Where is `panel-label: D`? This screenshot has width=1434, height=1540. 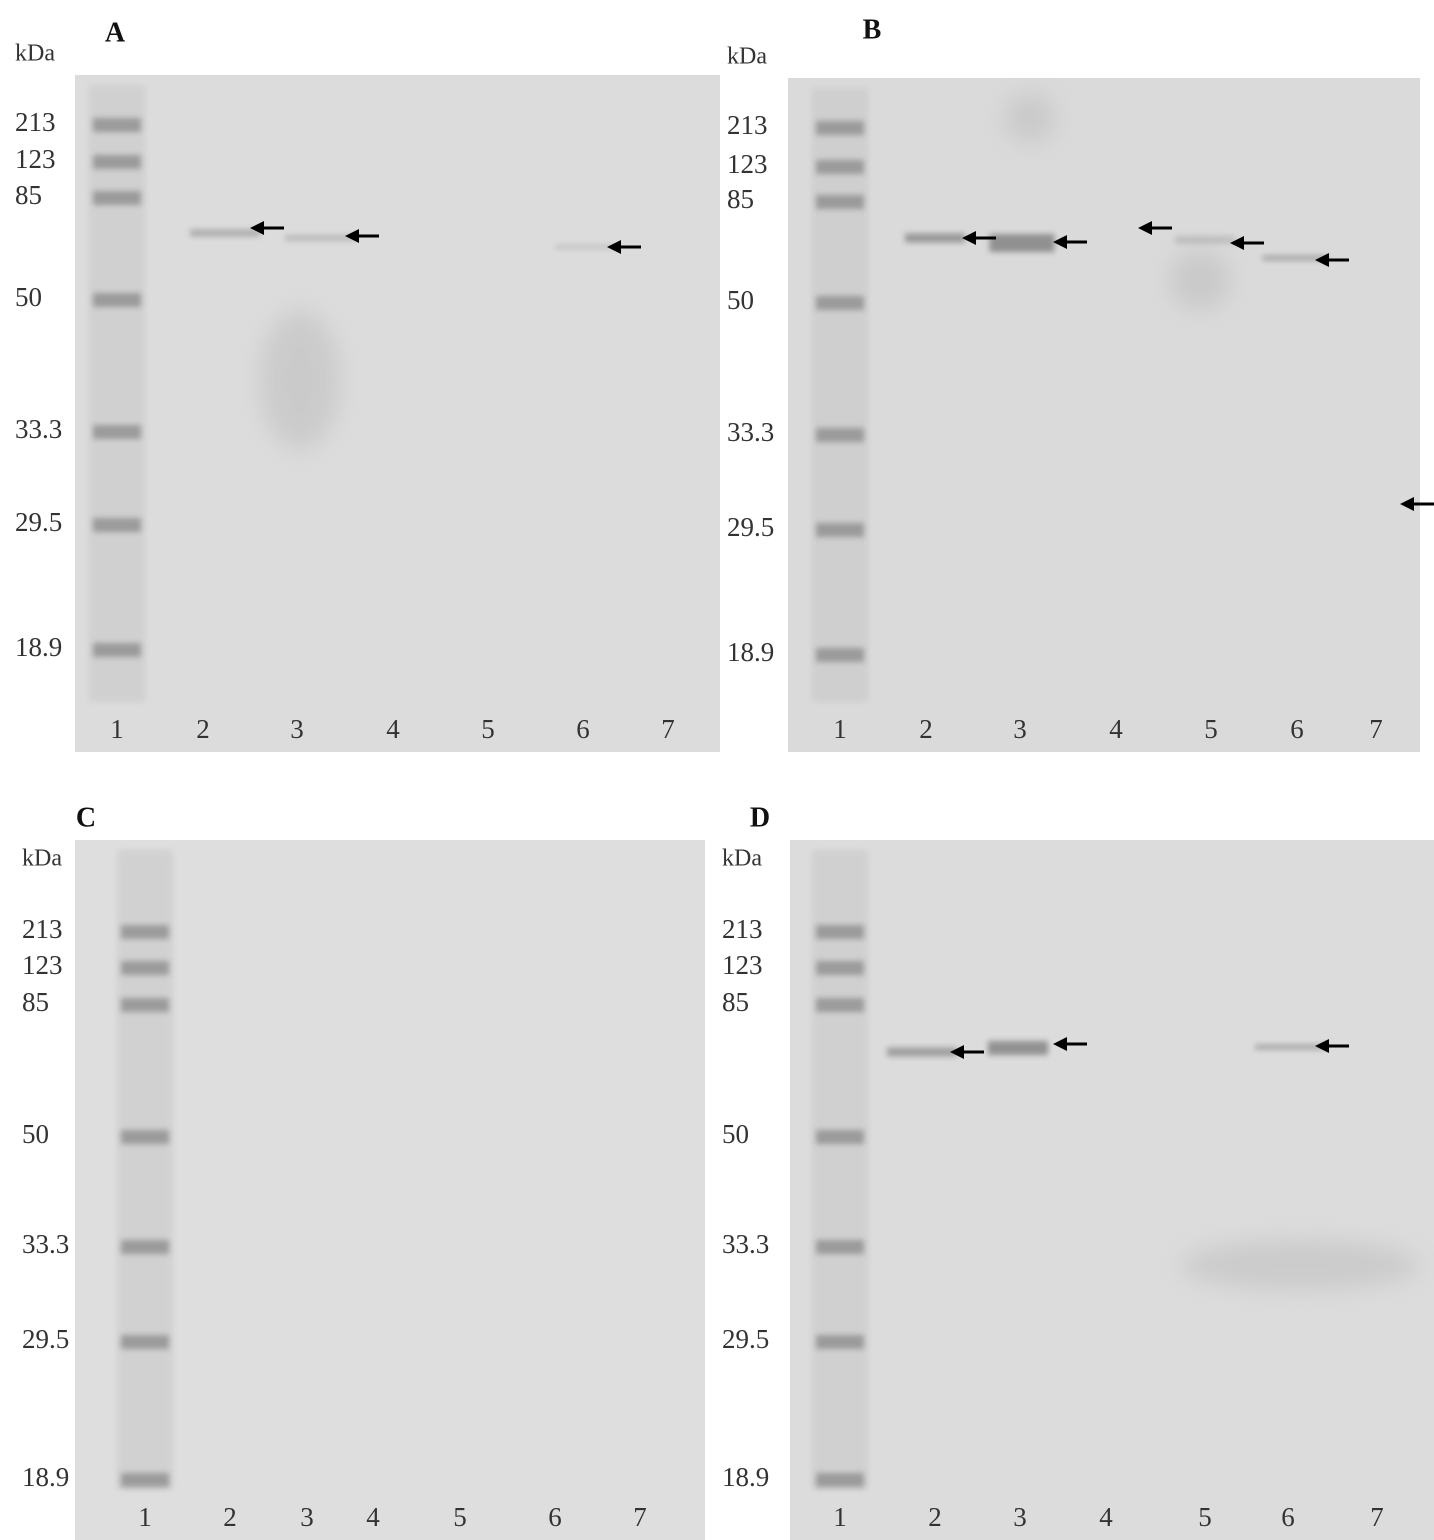 panel-label: D is located at coordinates (760, 817).